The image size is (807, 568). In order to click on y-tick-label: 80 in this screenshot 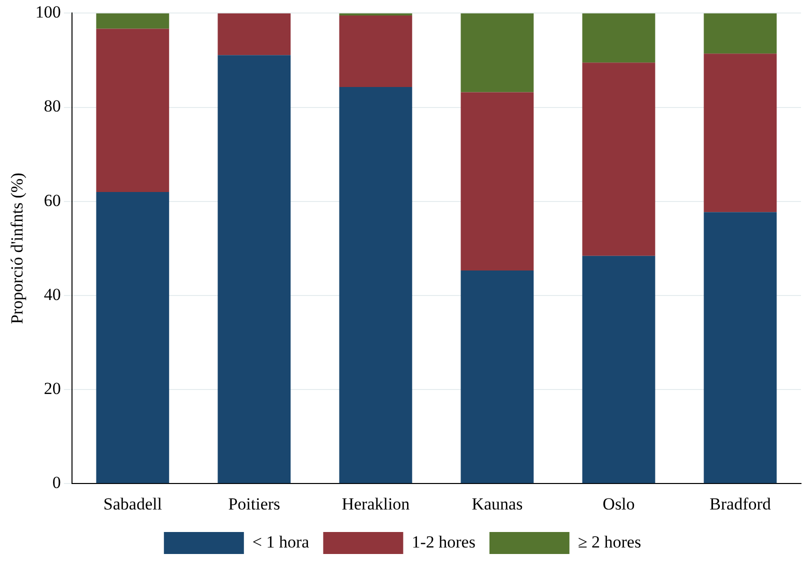, I will do `click(52, 106)`.